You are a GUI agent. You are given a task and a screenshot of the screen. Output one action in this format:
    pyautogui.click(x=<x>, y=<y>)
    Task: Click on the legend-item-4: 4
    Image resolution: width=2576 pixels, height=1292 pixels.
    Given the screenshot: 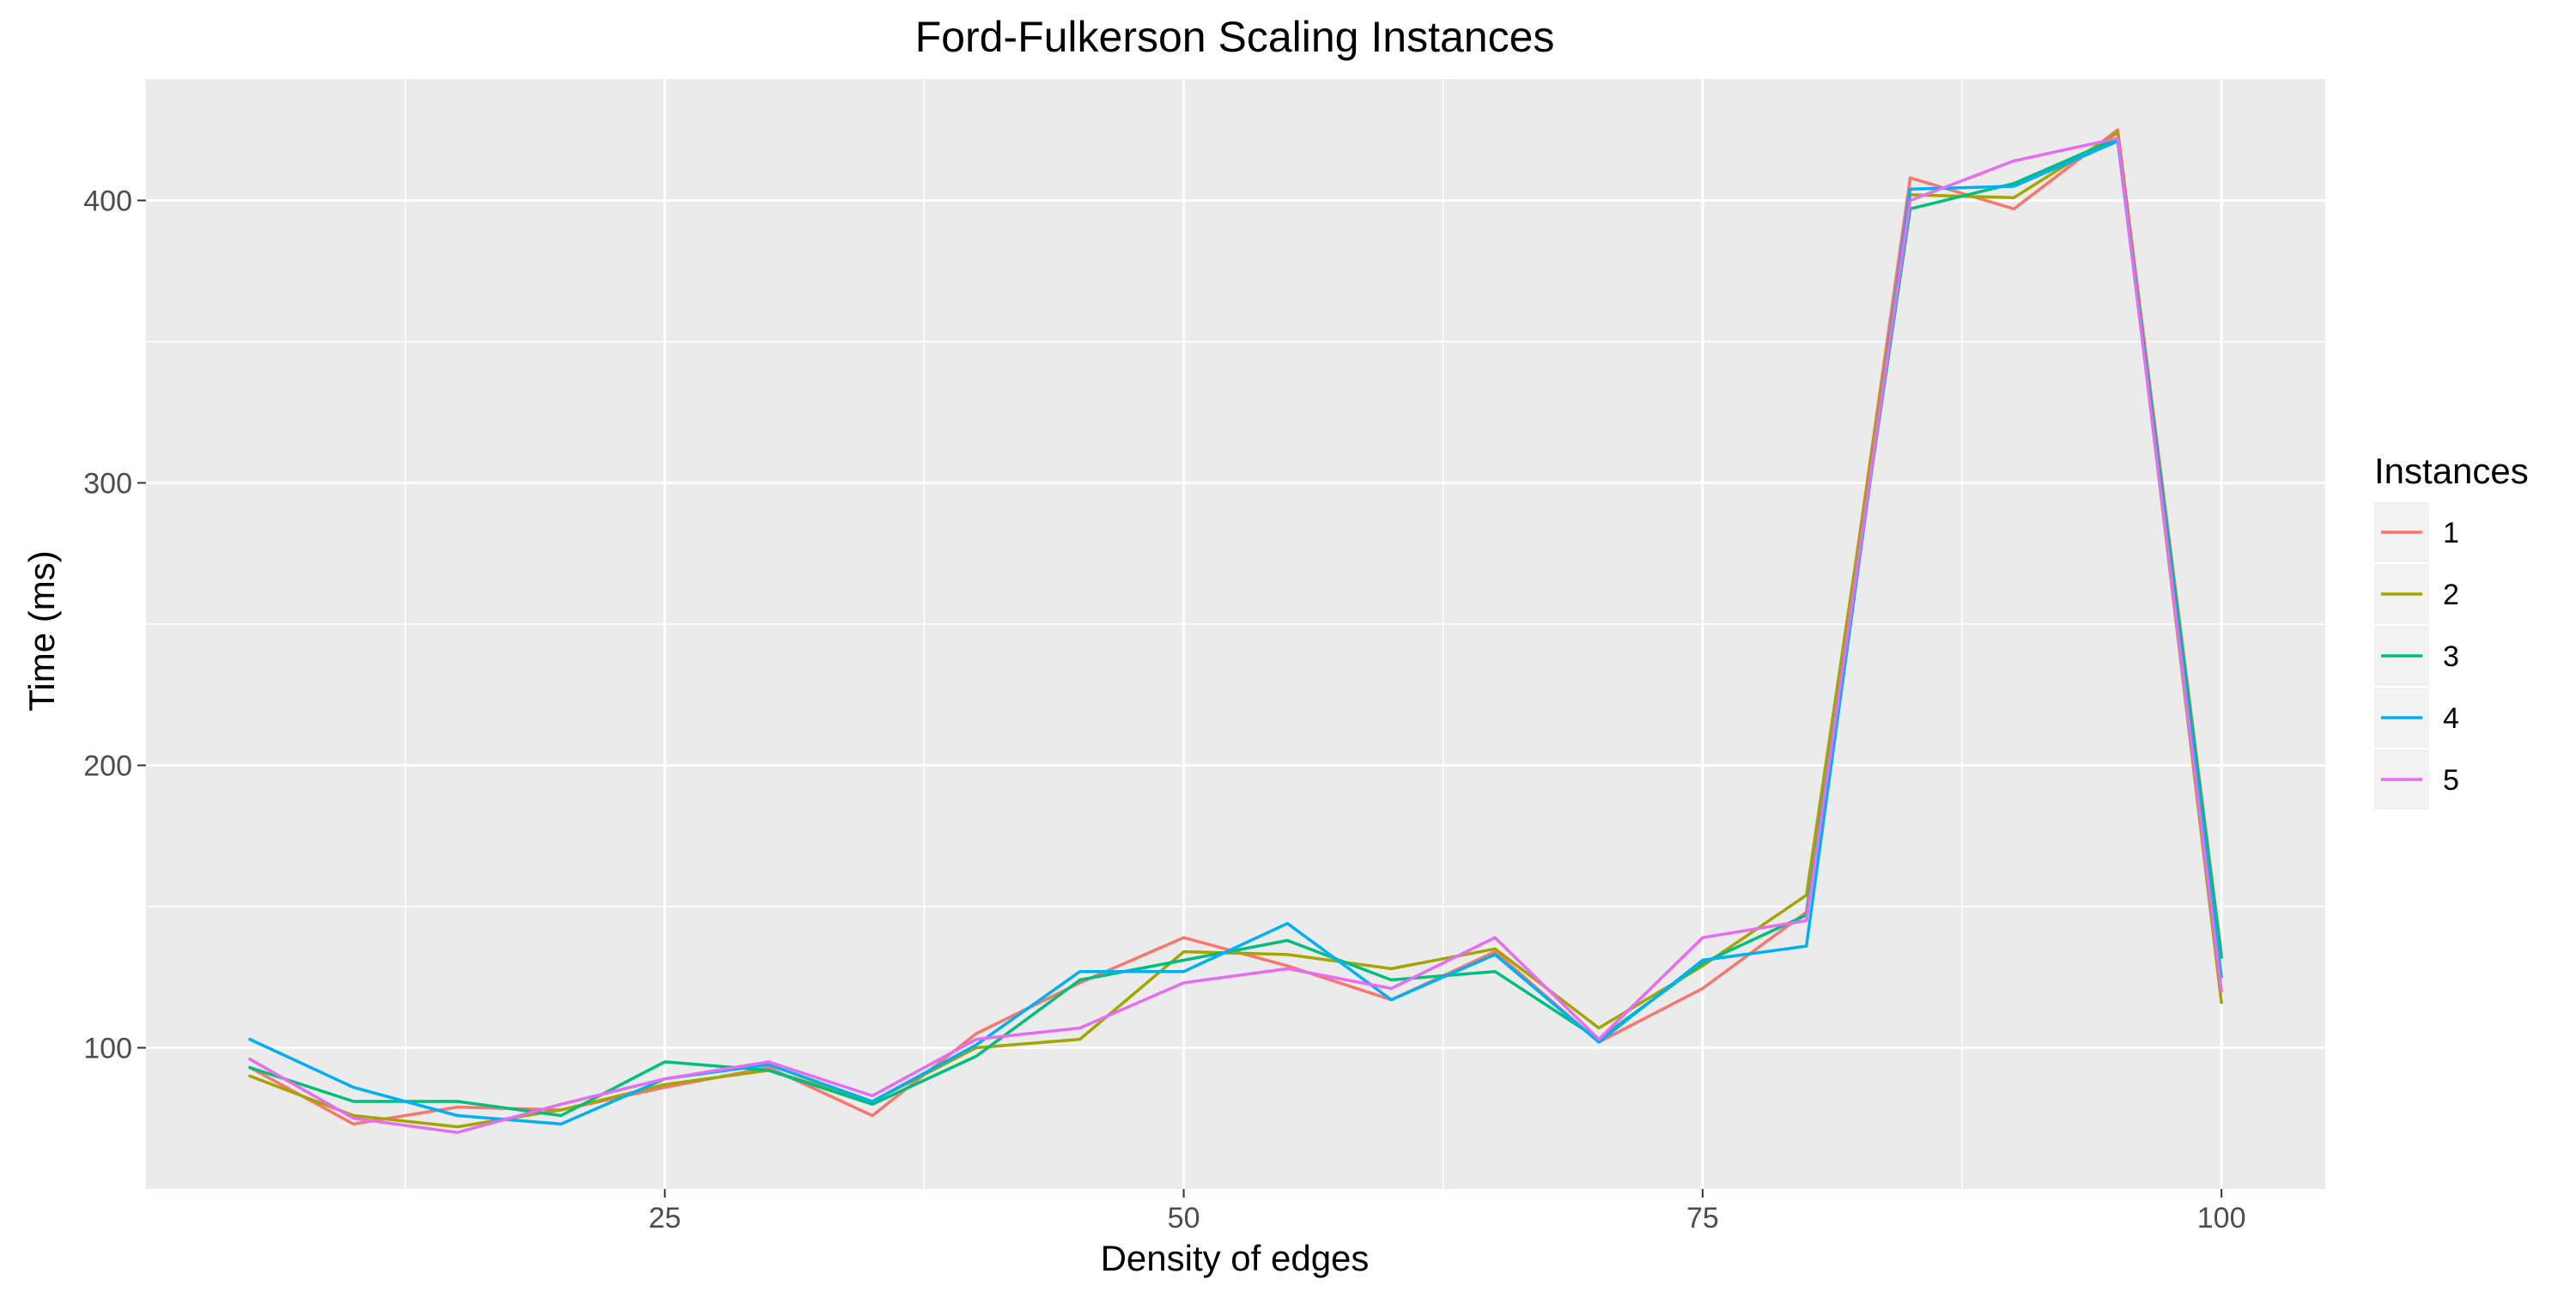 What is the action you would take?
    pyautogui.click(x=2416, y=718)
    